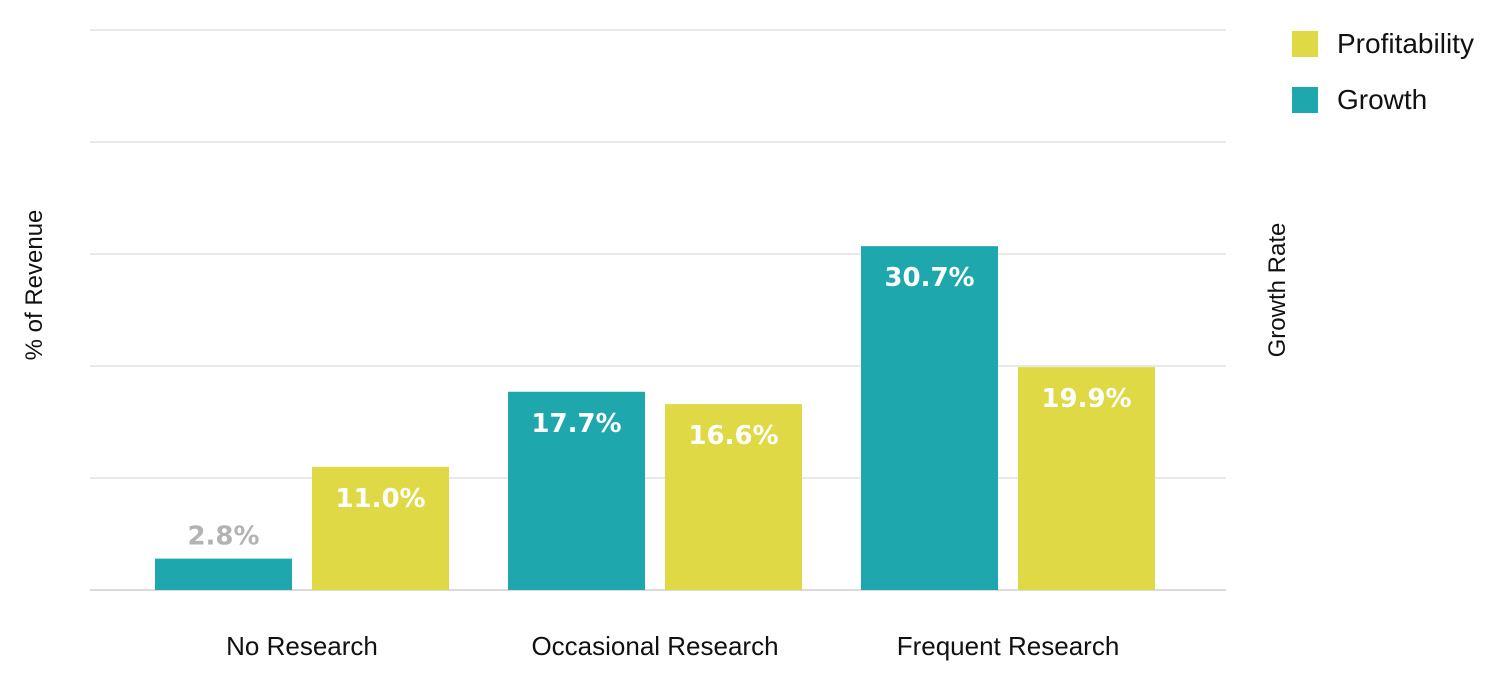 Image resolution: width=1500 pixels, height=694 pixels. What do you see at coordinates (223, 537) in the screenshot?
I see `data-label-growth-0: 2.8%` at bounding box center [223, 537].